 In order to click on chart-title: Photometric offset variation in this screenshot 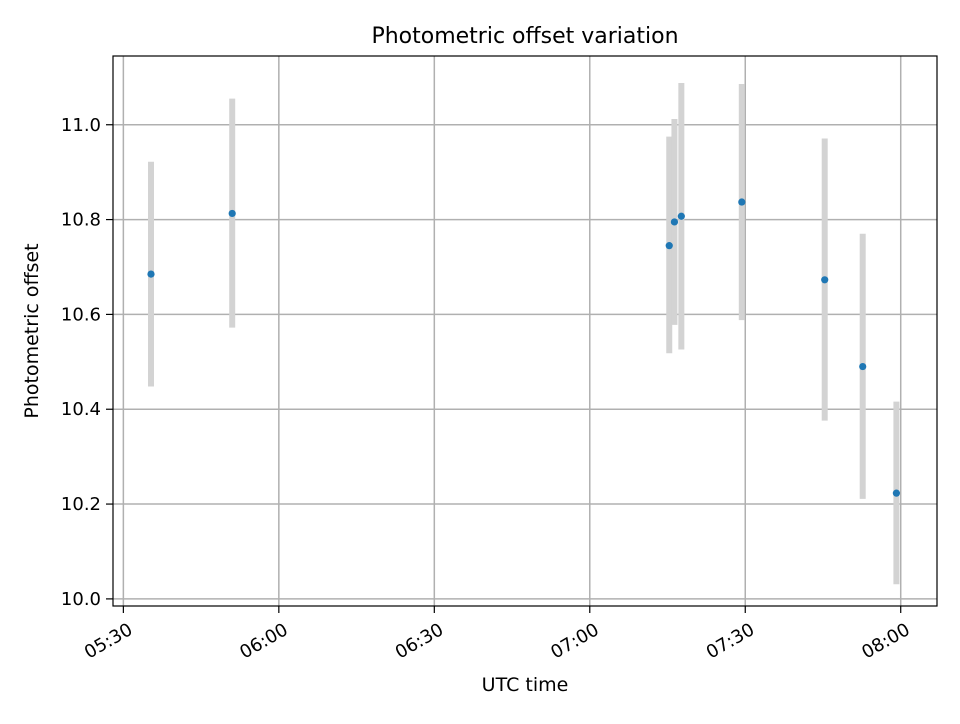, I will do `click(524, 36)`.